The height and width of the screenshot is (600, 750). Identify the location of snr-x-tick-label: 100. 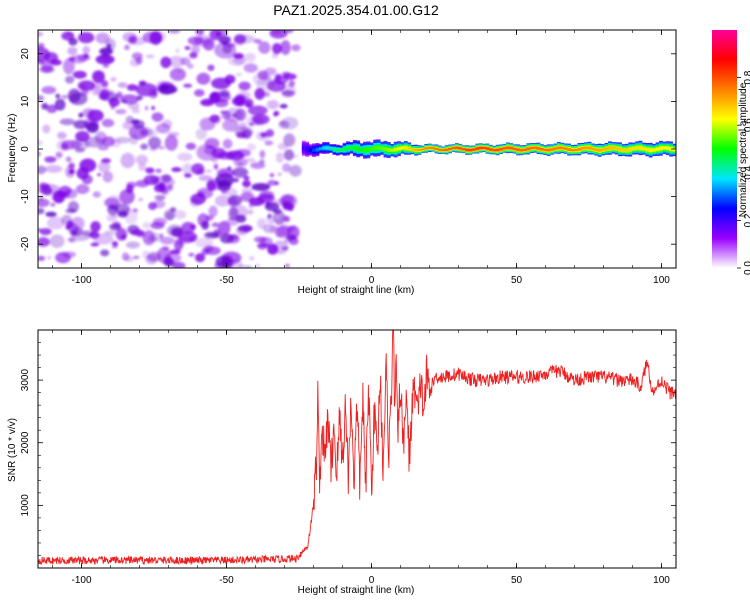
(661, 580).